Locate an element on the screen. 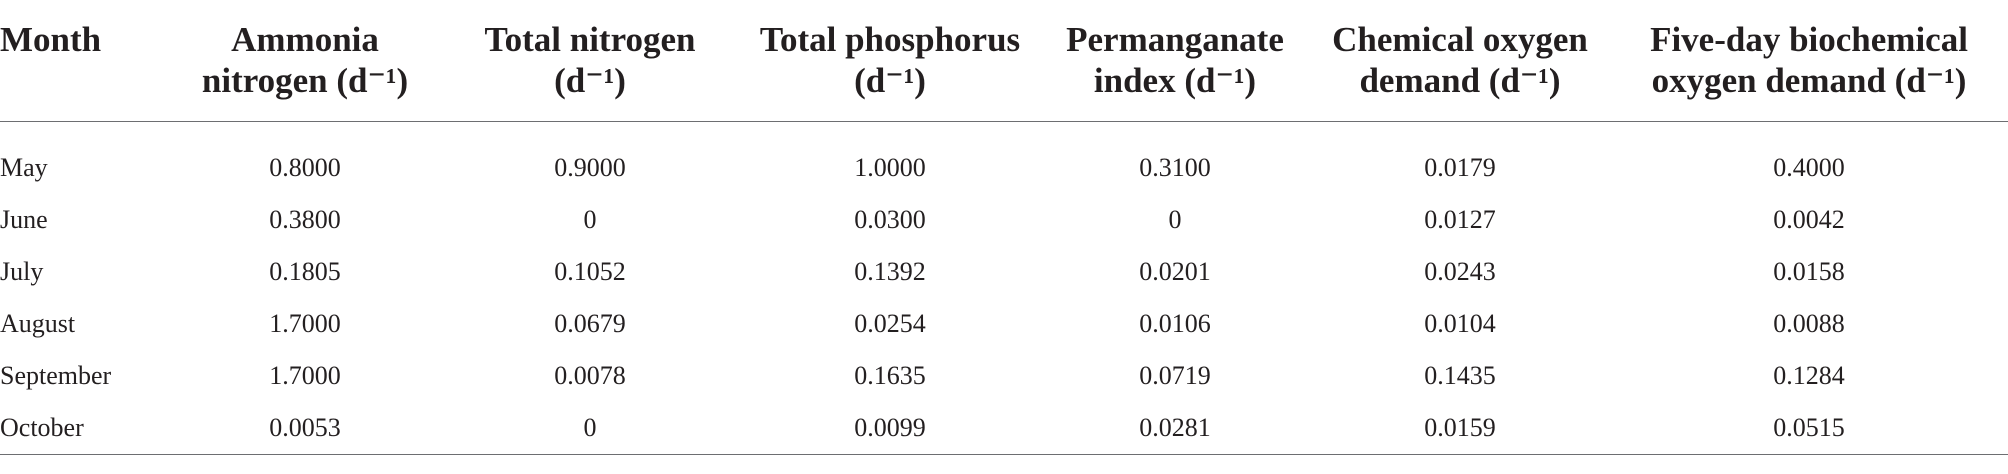 The image size is (2008, 474). cell-value: 0.0158 is located at coordinates (1809, 272).